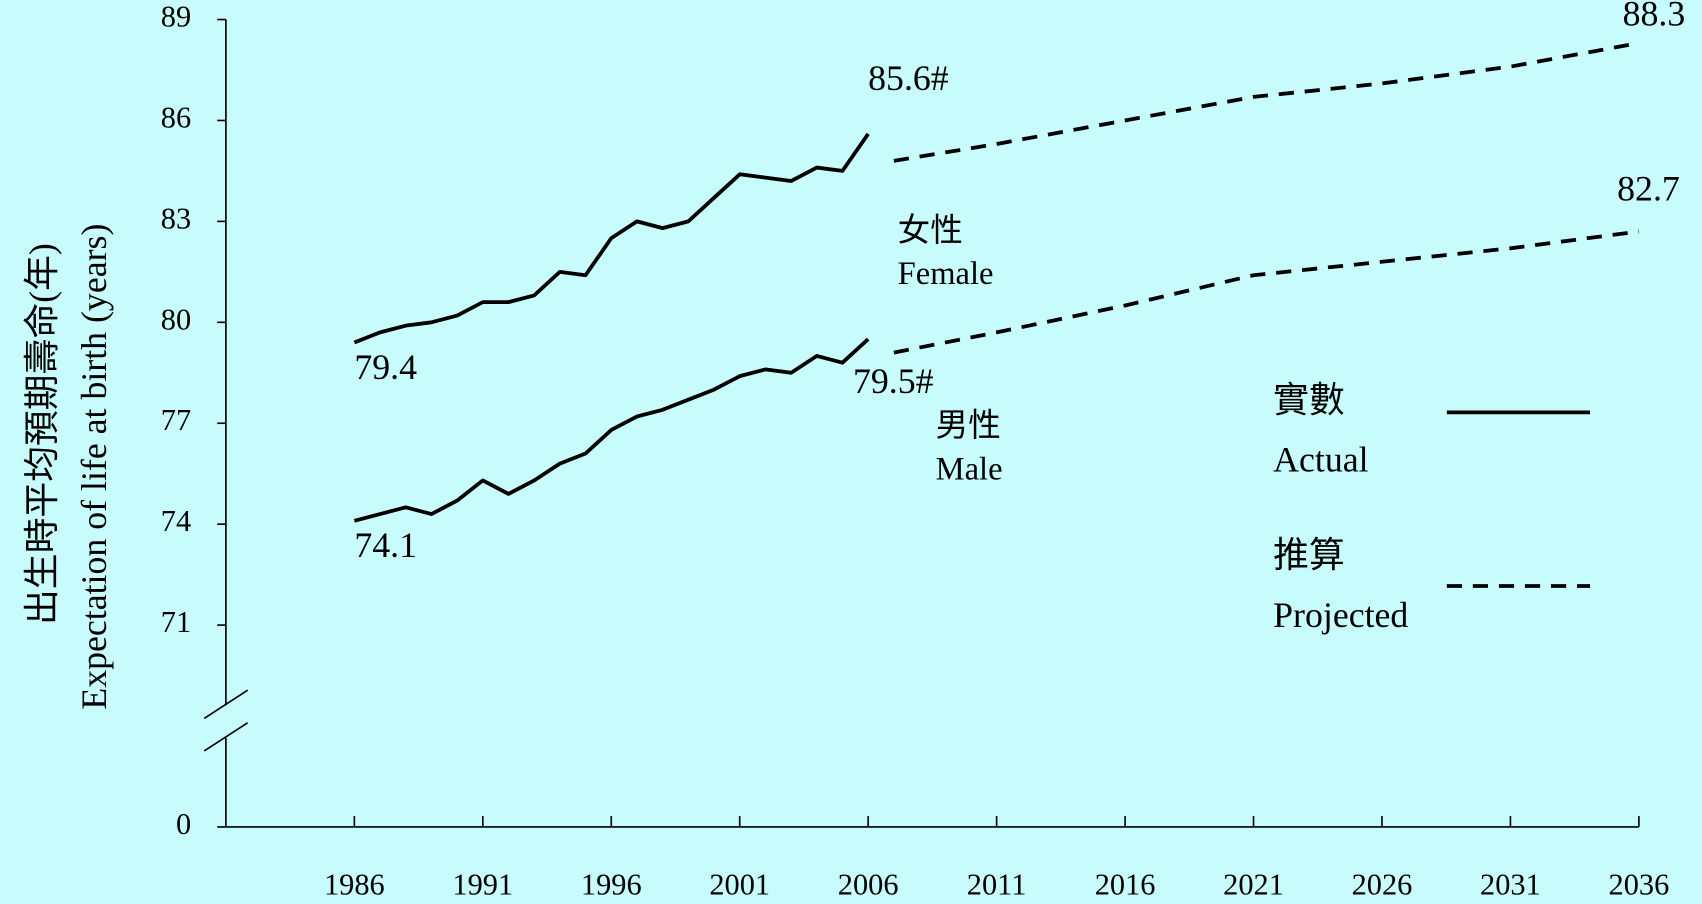 The width and height of the screenshot is (1702, 904). Describe the element at coordinates (176, 319) in the screenshot. I see `y-tick-label: 80` at that location.